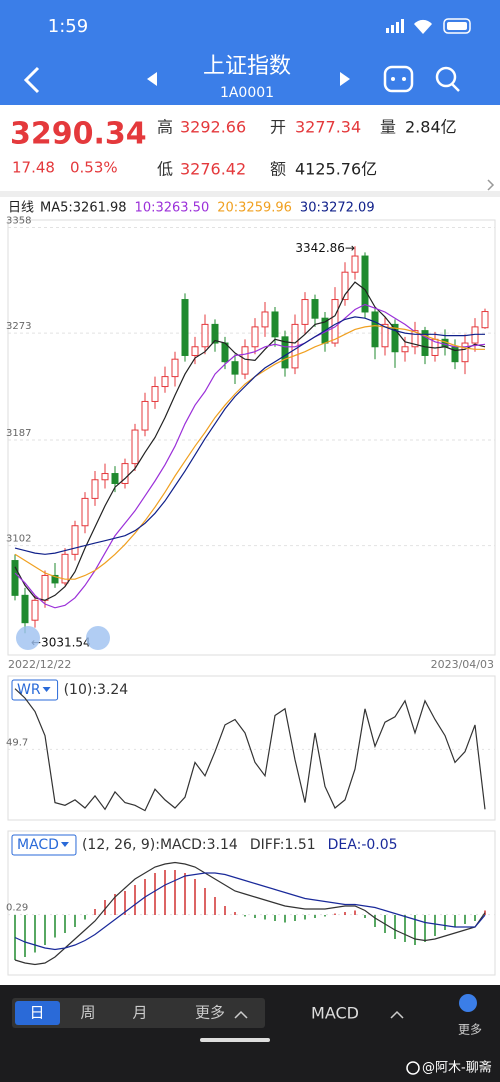 The image size is (500, 1082). Describe the element at coordinates (213, 127) in the screenshot. I see `stat-value: 3292.66` at that location.